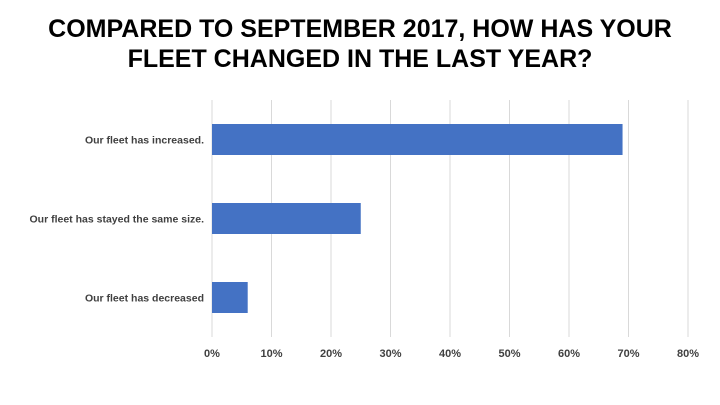  What do you see at coordinates (569, 354) in the screenshot?
I see `x-tick-label: 60%` at bounding box center [569, 354].